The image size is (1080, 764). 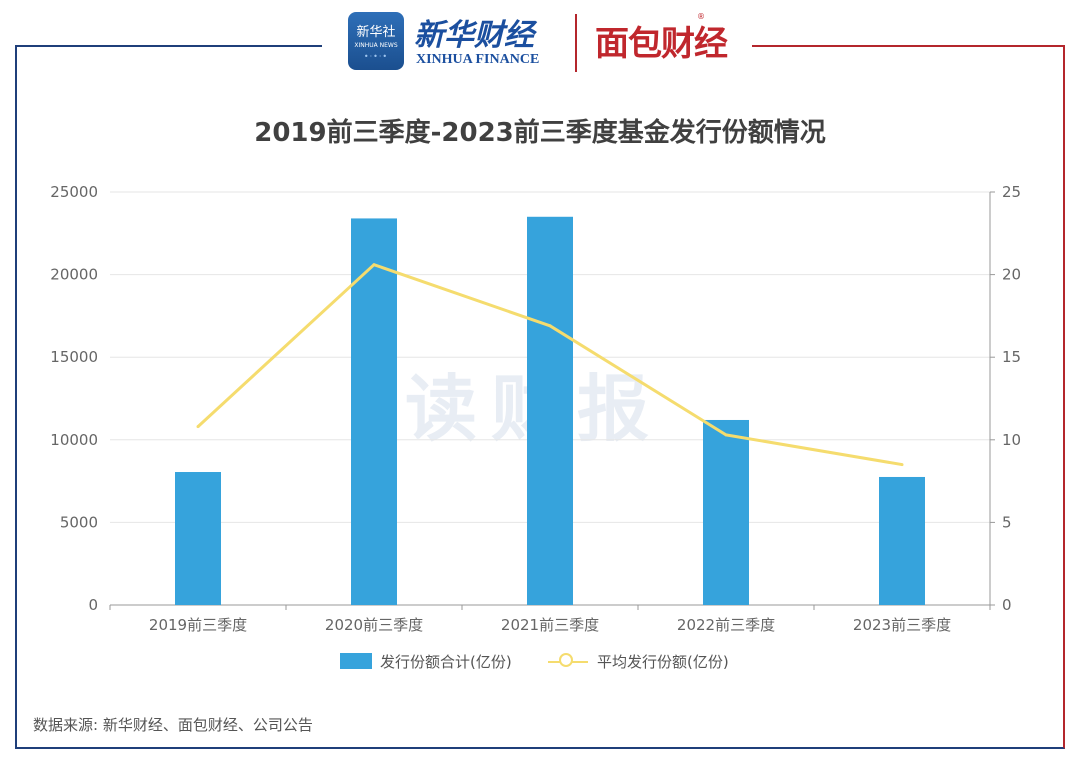 What do you see at coordinates (74, 275) in the screenshot?
I see `left-axis-tick-label: 20000` at bounding box center [74, 275].